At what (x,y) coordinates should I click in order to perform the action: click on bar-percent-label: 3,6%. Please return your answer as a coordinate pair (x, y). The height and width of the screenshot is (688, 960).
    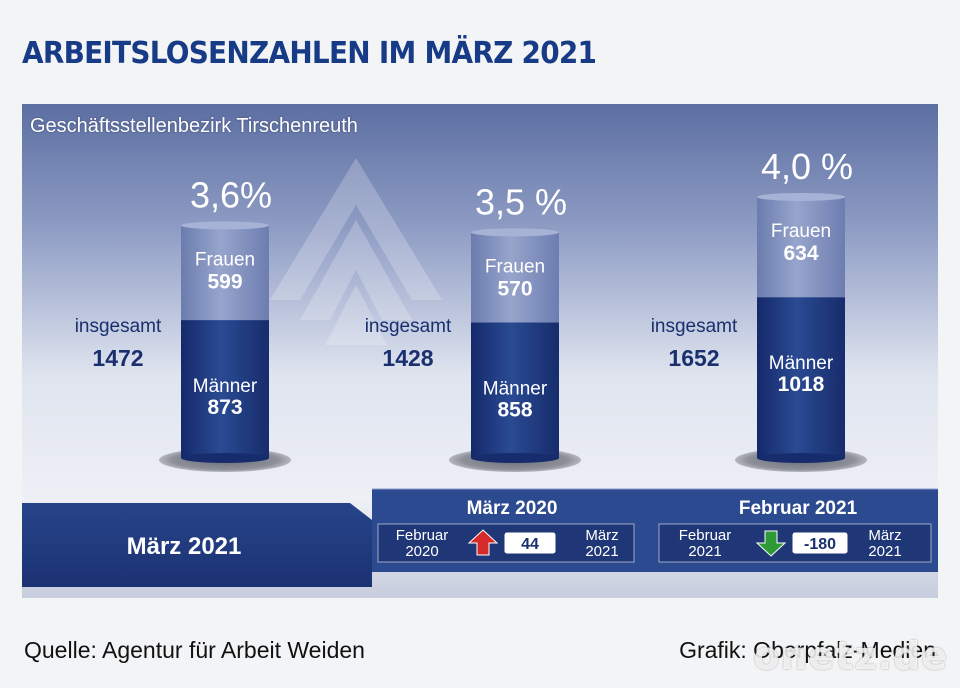
    Looking at the image, I should click on (231, 194).